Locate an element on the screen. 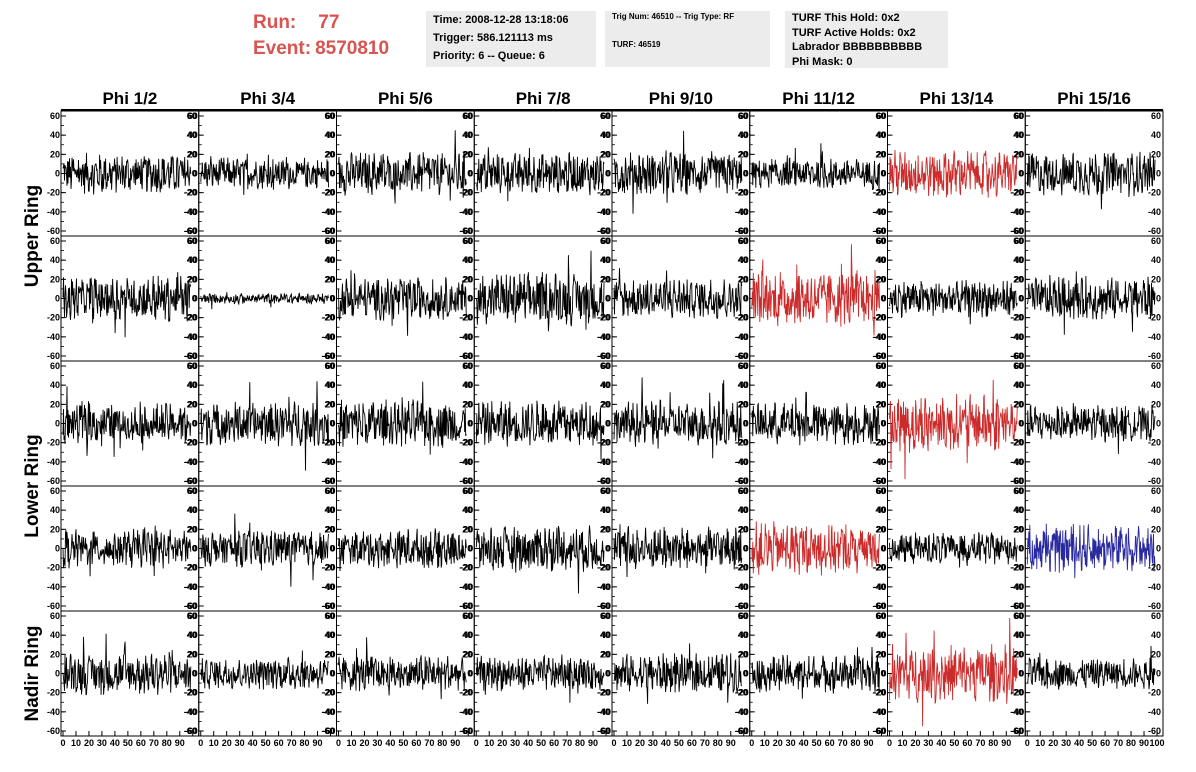 Image resolution: width=1196 pixels, height=772 pixels. y-tick-label-right: 40 is located at coordinates (743, 260).